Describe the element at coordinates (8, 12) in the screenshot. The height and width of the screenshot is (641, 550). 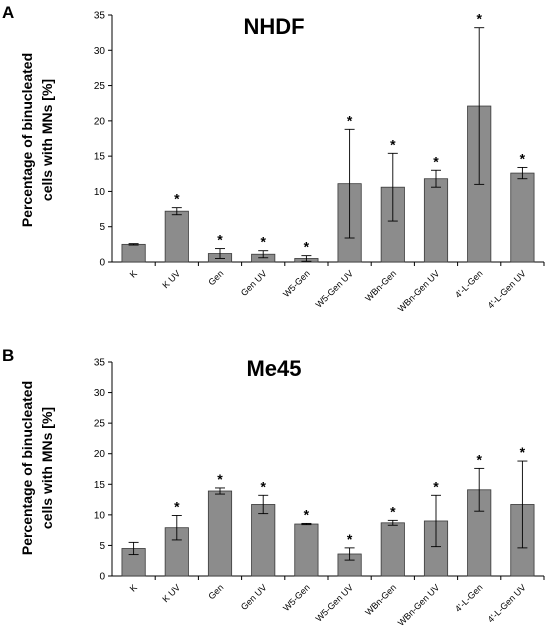
I see `panel-letter: A` at that location.